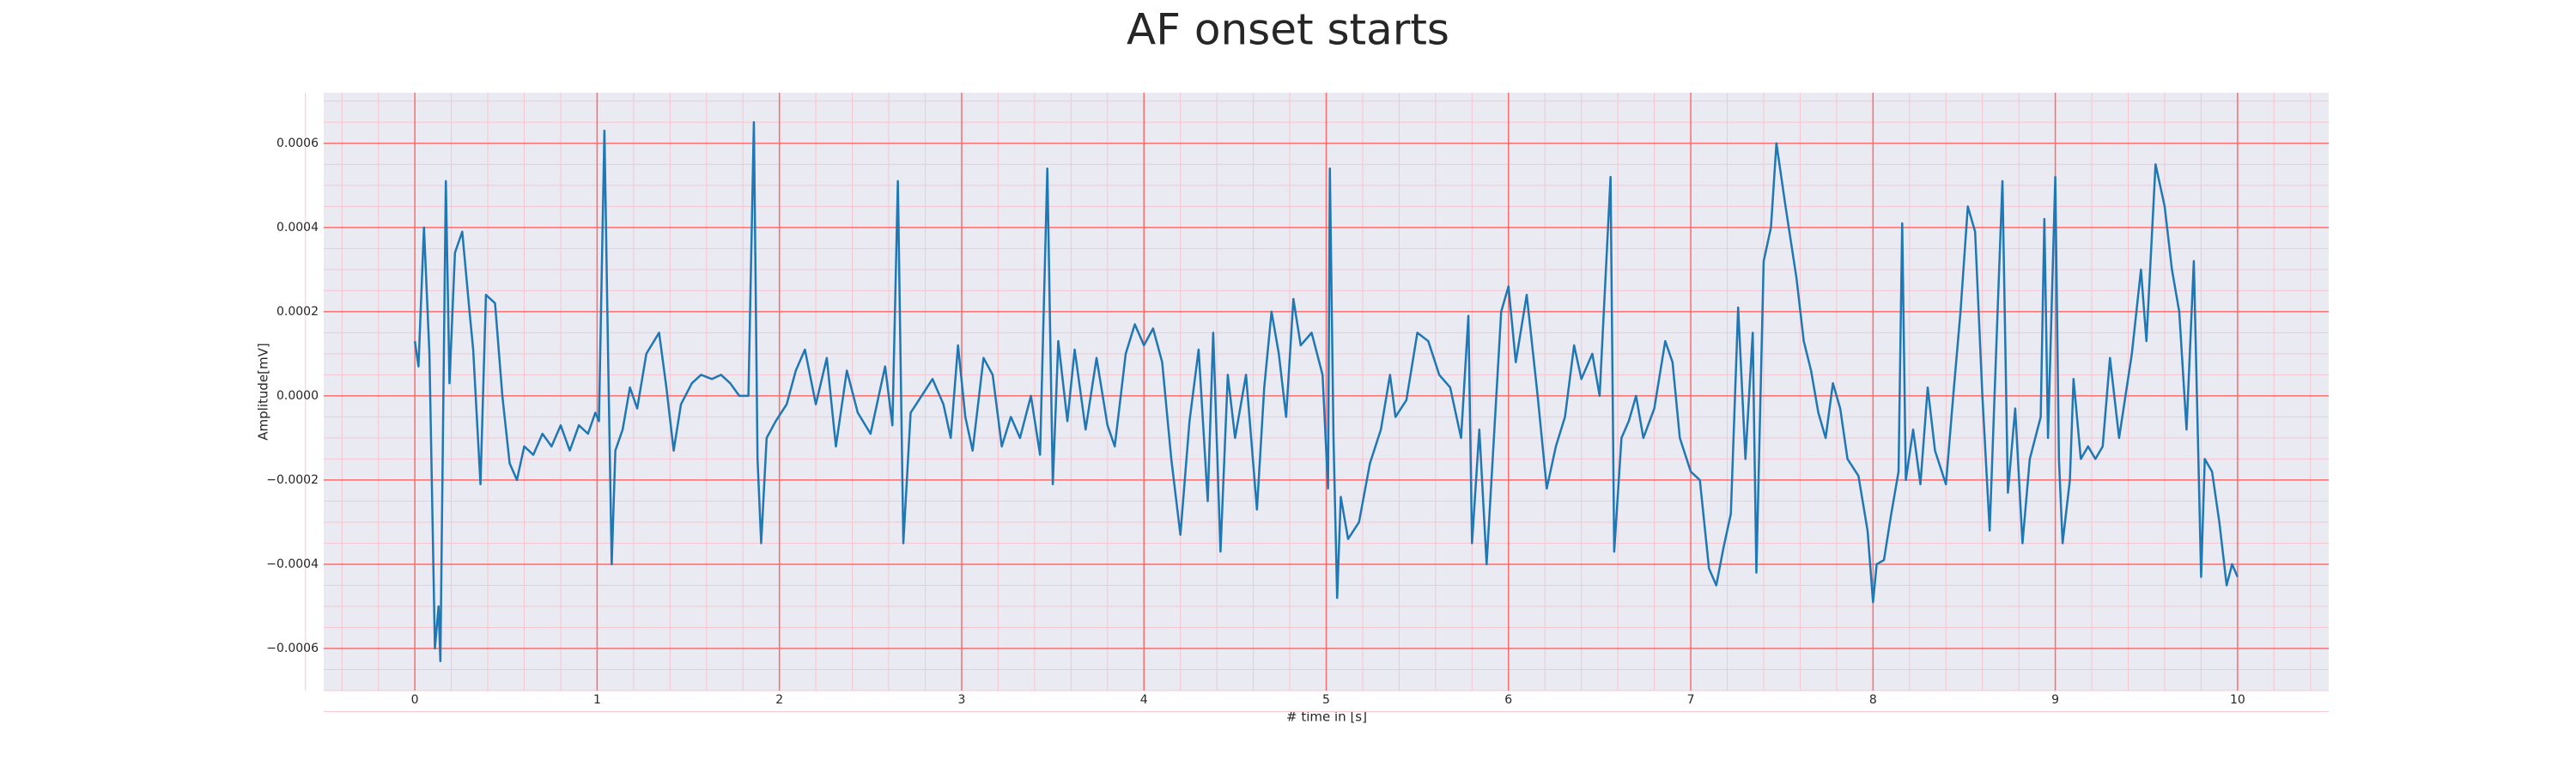 The image size is (2576, 773). Describe the element at coordinates (297, 396) in the screenshot. I see `y-tick-label: 0.0000` at that location.